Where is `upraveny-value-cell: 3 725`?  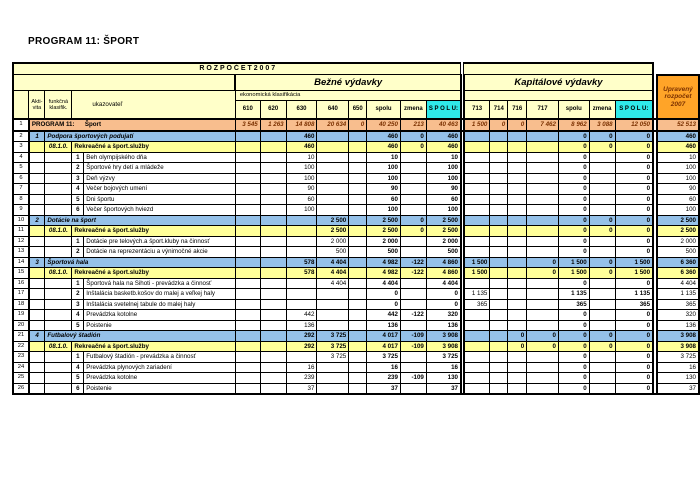
upraveny-value-cell: 3 725 is located at coordinates (677, 357).